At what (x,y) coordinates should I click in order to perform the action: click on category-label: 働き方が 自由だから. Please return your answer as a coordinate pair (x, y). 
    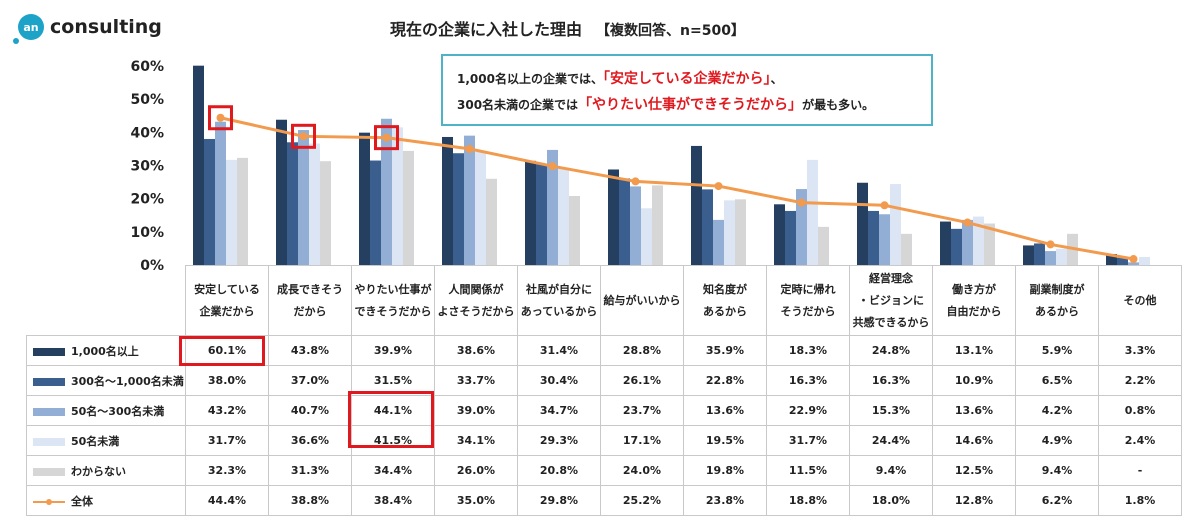
    Looking at the image, I should click on (974, 300).